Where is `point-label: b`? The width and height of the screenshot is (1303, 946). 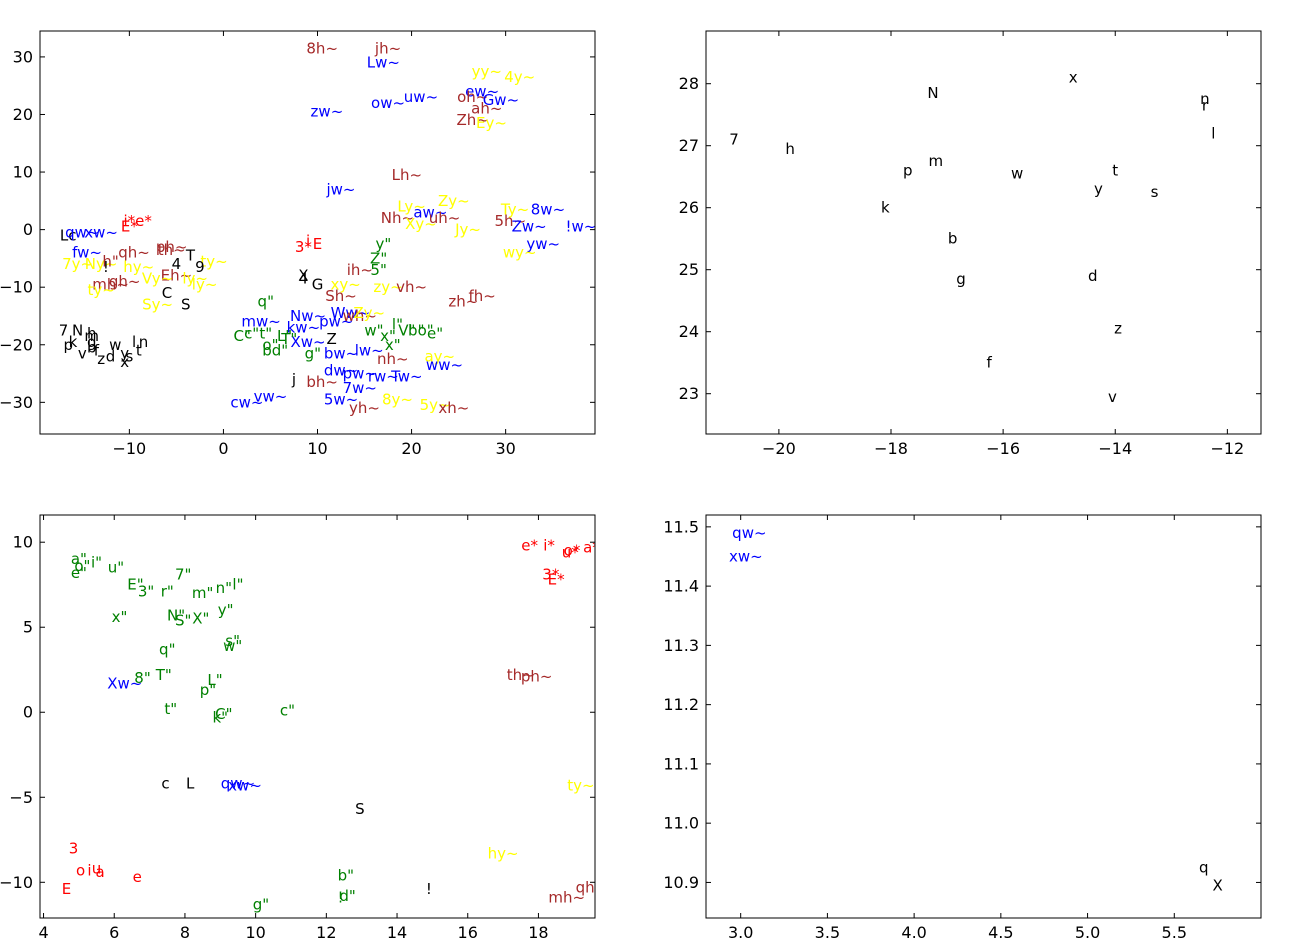 point-label: b is located at coordinates (953, 239).